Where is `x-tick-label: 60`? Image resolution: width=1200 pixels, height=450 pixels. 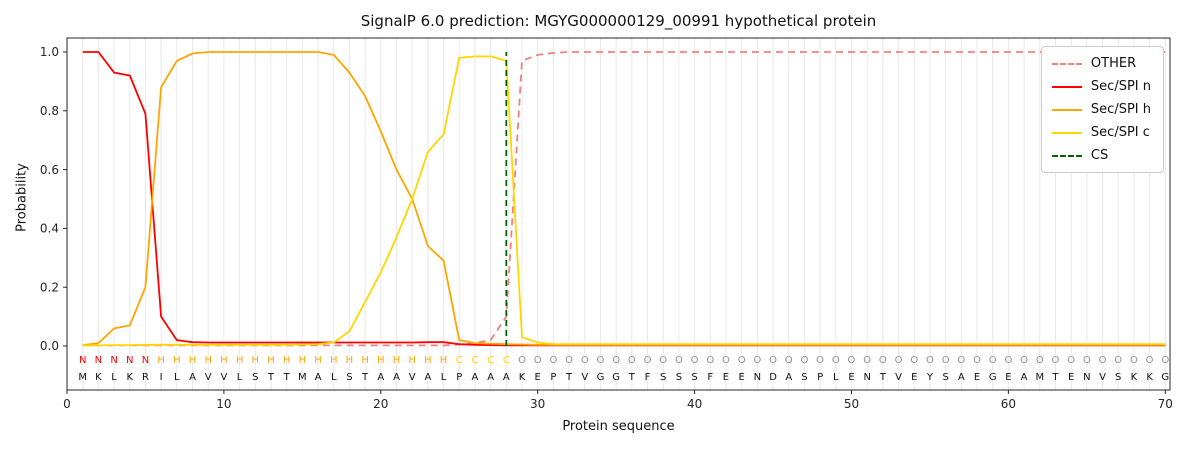
x-tick-label: 60 is located at coordinates (1008, 404).